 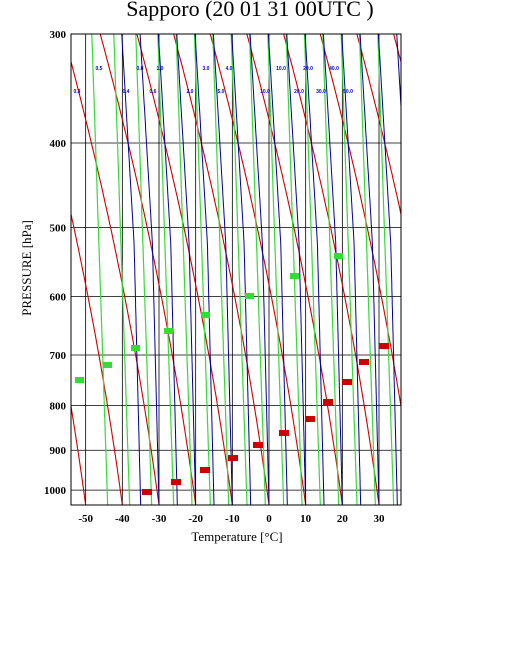 I want to click on x-tick-label: 30, so click(x=380, y=519).